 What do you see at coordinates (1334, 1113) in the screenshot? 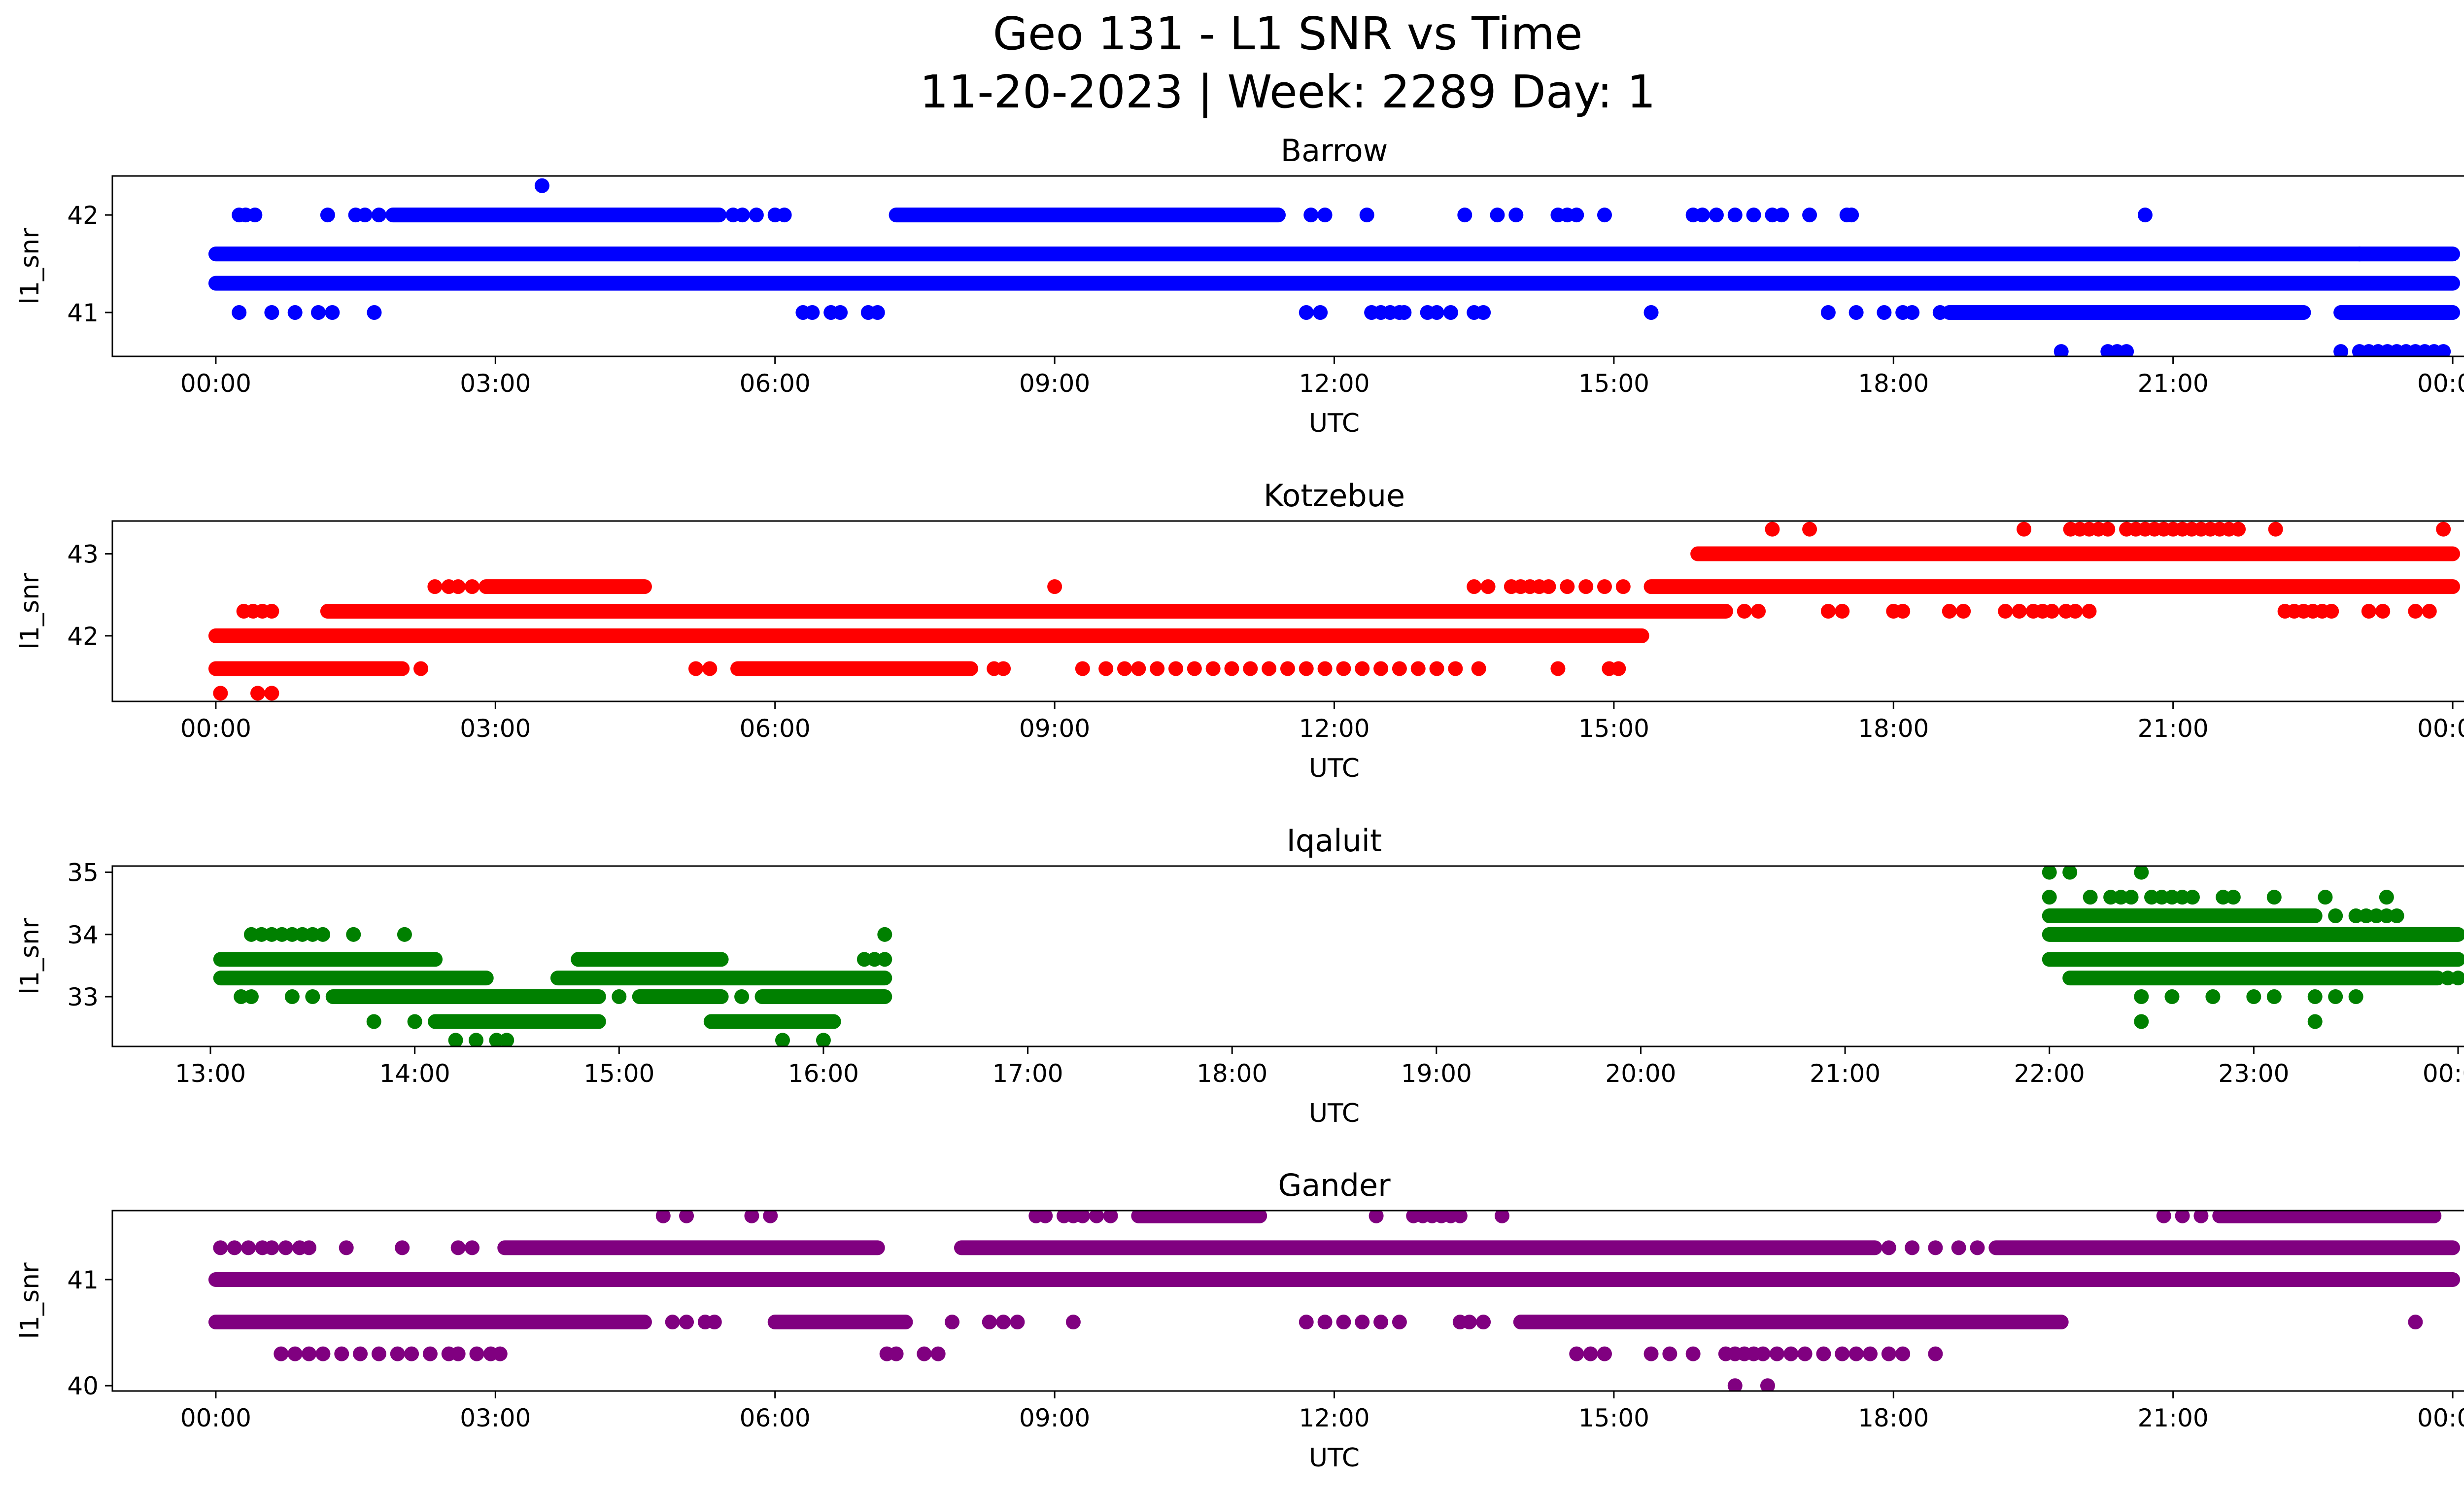
I see `x-axis-label: UTC` at bounding box center [1334, 1113].